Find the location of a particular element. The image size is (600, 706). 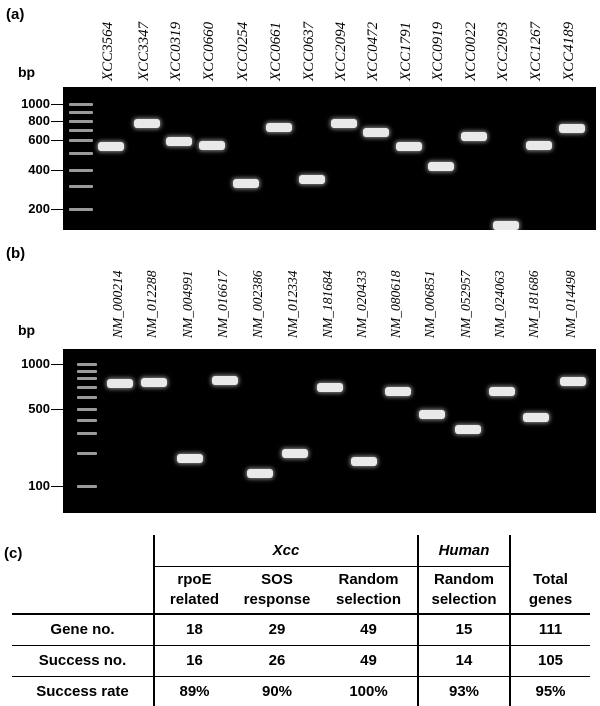

ladder-label: 400 is located at coordinates (39, 169).